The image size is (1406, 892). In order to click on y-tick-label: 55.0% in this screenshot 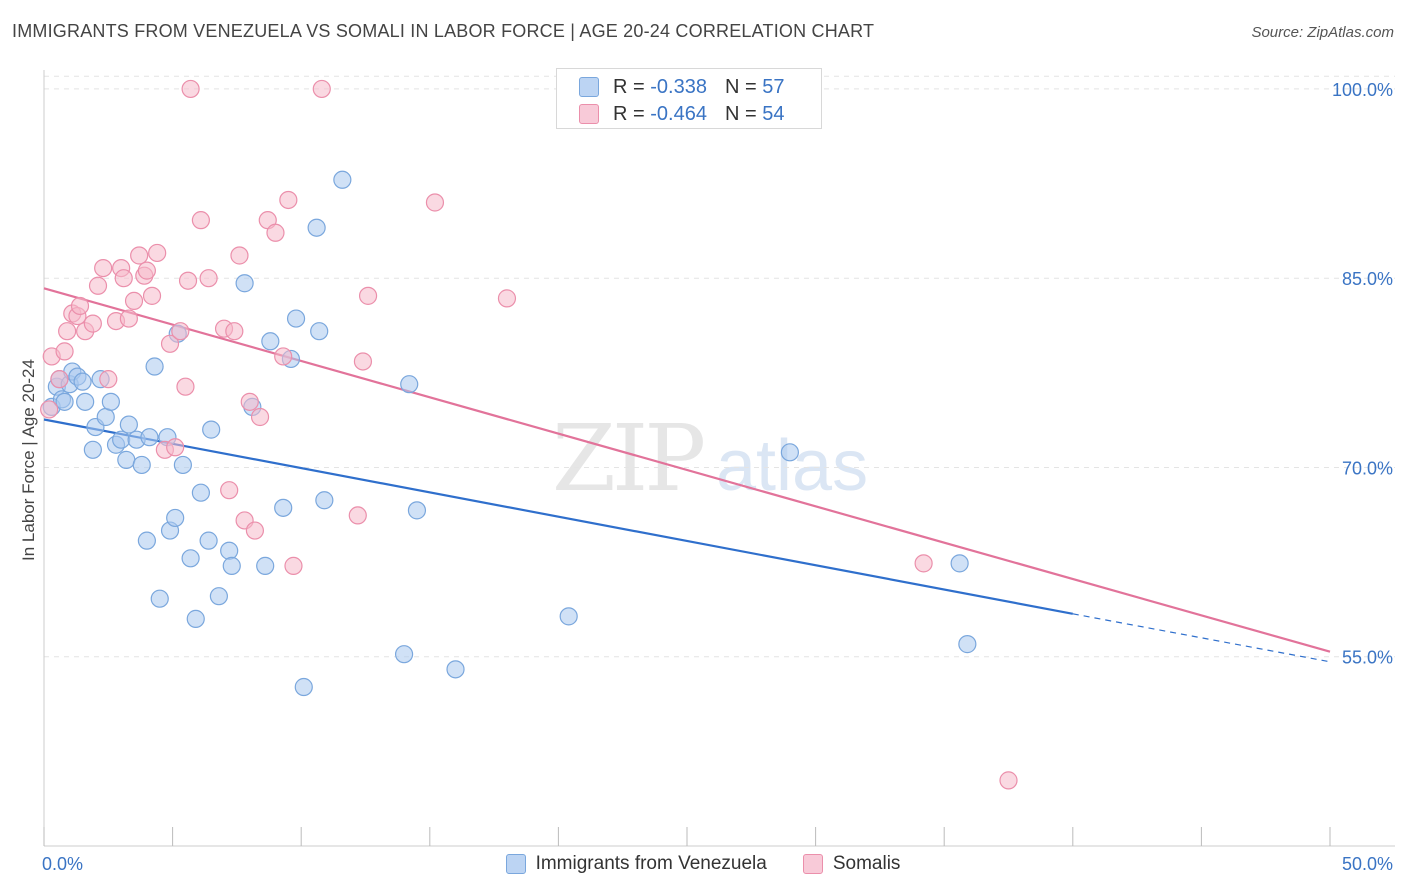, I will do `click(1367, 658)`.